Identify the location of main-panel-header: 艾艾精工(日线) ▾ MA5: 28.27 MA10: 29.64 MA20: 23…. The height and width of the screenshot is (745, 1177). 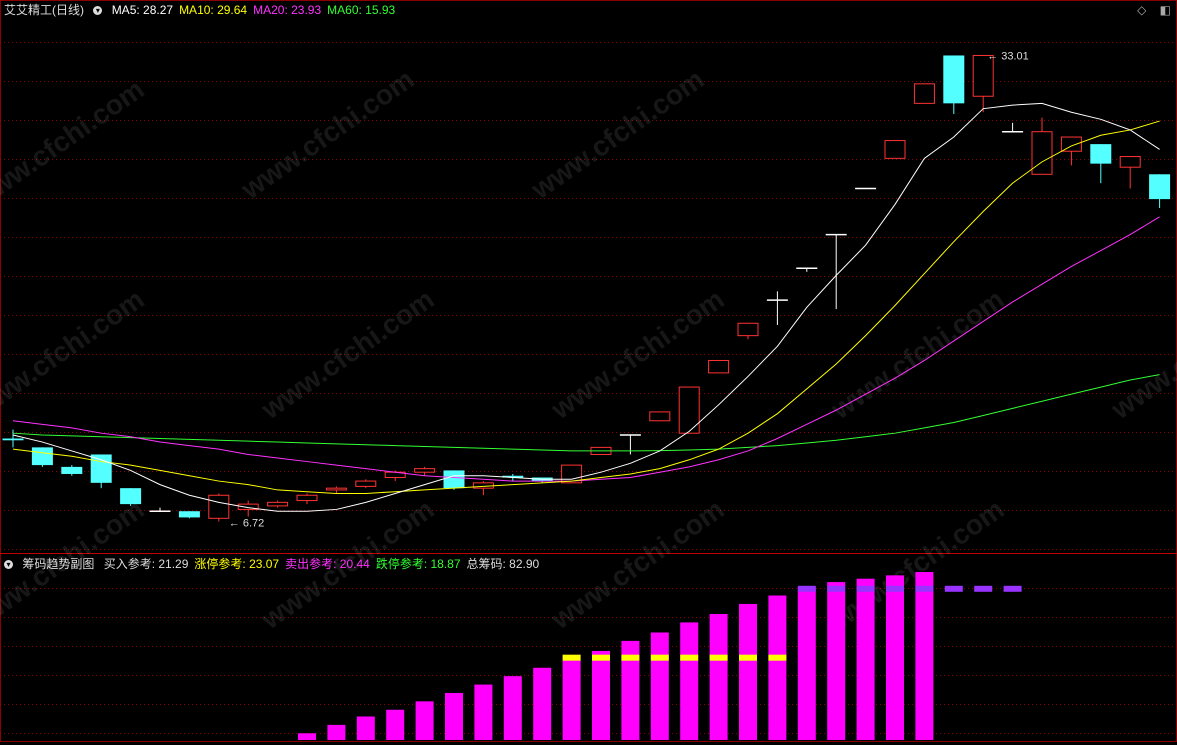
(205, 10).